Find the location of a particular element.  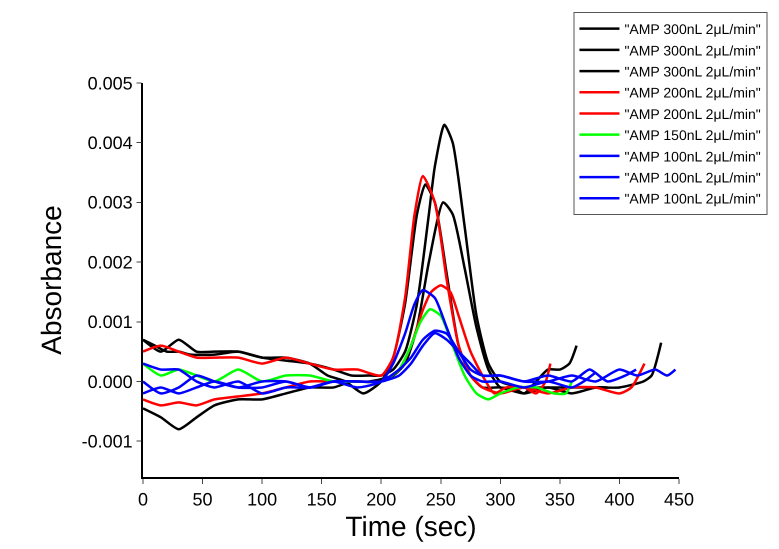

y-tick-label: 0.000 is located at coordinates (110, 382).